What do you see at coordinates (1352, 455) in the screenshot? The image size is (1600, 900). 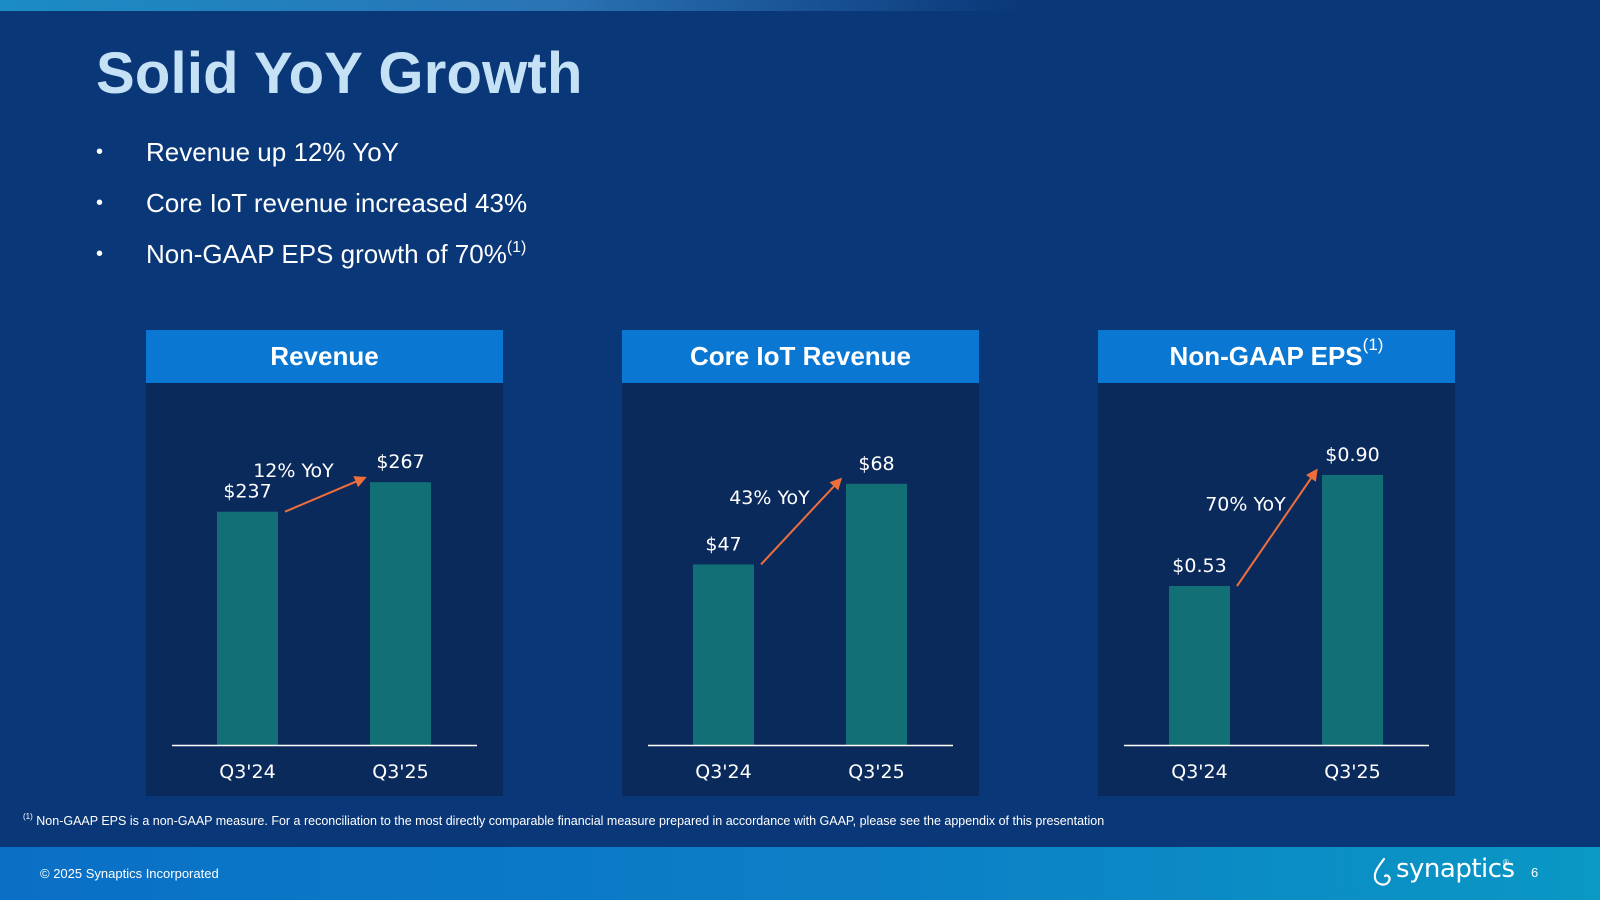 I see `data-label: $0.90` at bounding box center [1352, 455].